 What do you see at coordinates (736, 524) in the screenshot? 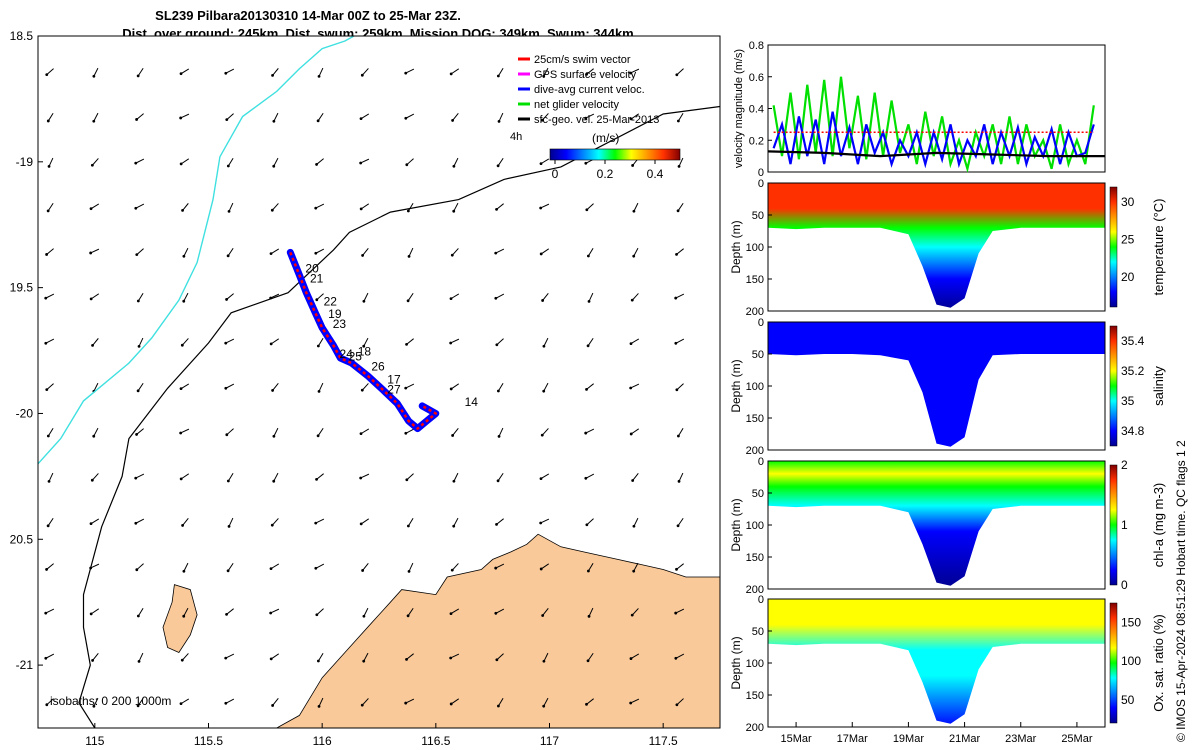
I see `section-y-label: Depth (m)` at bounding box center [736, 524].